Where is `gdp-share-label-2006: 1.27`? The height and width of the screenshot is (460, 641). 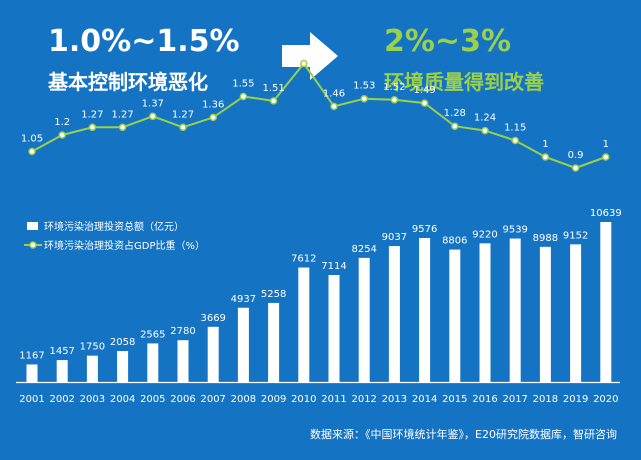
gdp-share-label-2006: 1.27 is located at coordinates (183, 114).